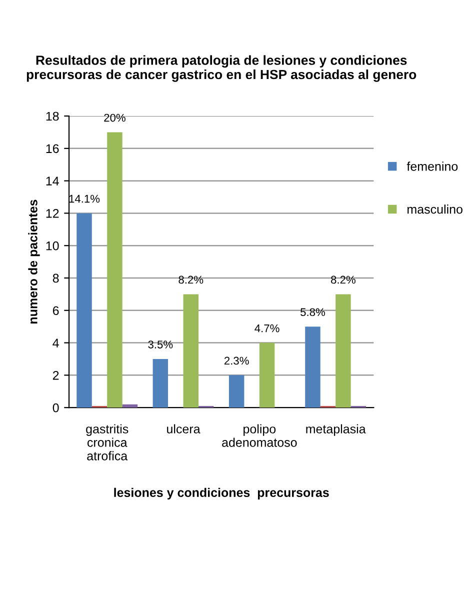 This screenshot has width=476, height=595. I want to click on annotation: 2.3%, so click(236, 360).